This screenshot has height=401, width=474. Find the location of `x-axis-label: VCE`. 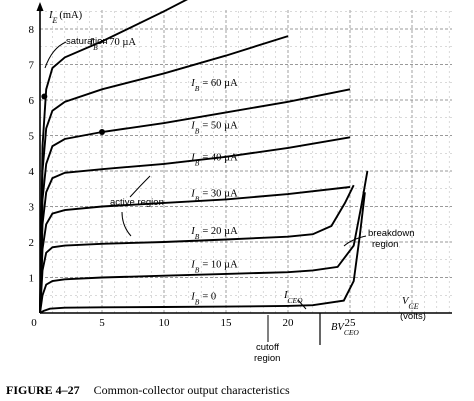

x-axis-label: VCE is located at coordinates (410, 303).